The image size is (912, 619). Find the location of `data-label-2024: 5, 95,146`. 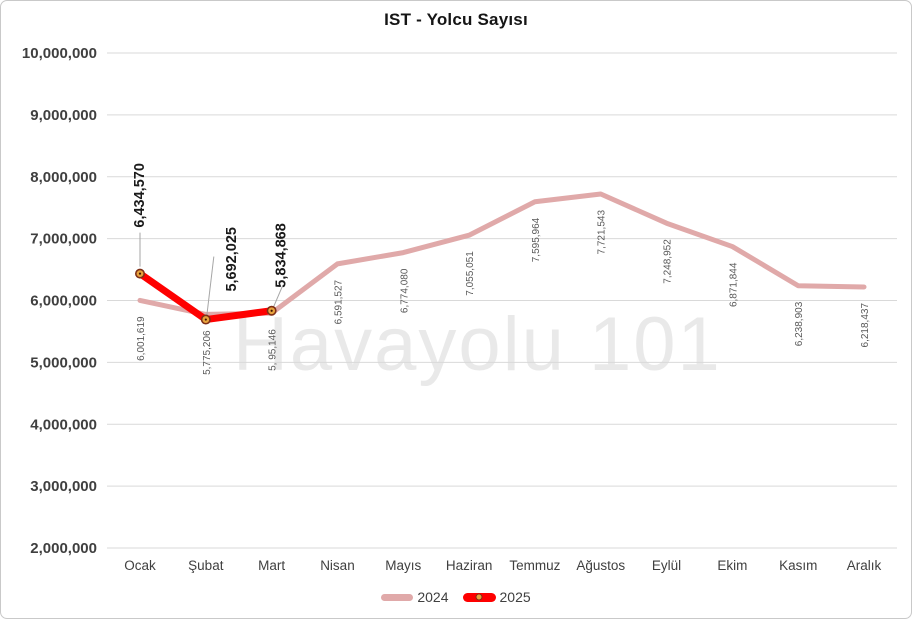

data-label-2024: 5, 95,146 is located at coordinates (273, 350).